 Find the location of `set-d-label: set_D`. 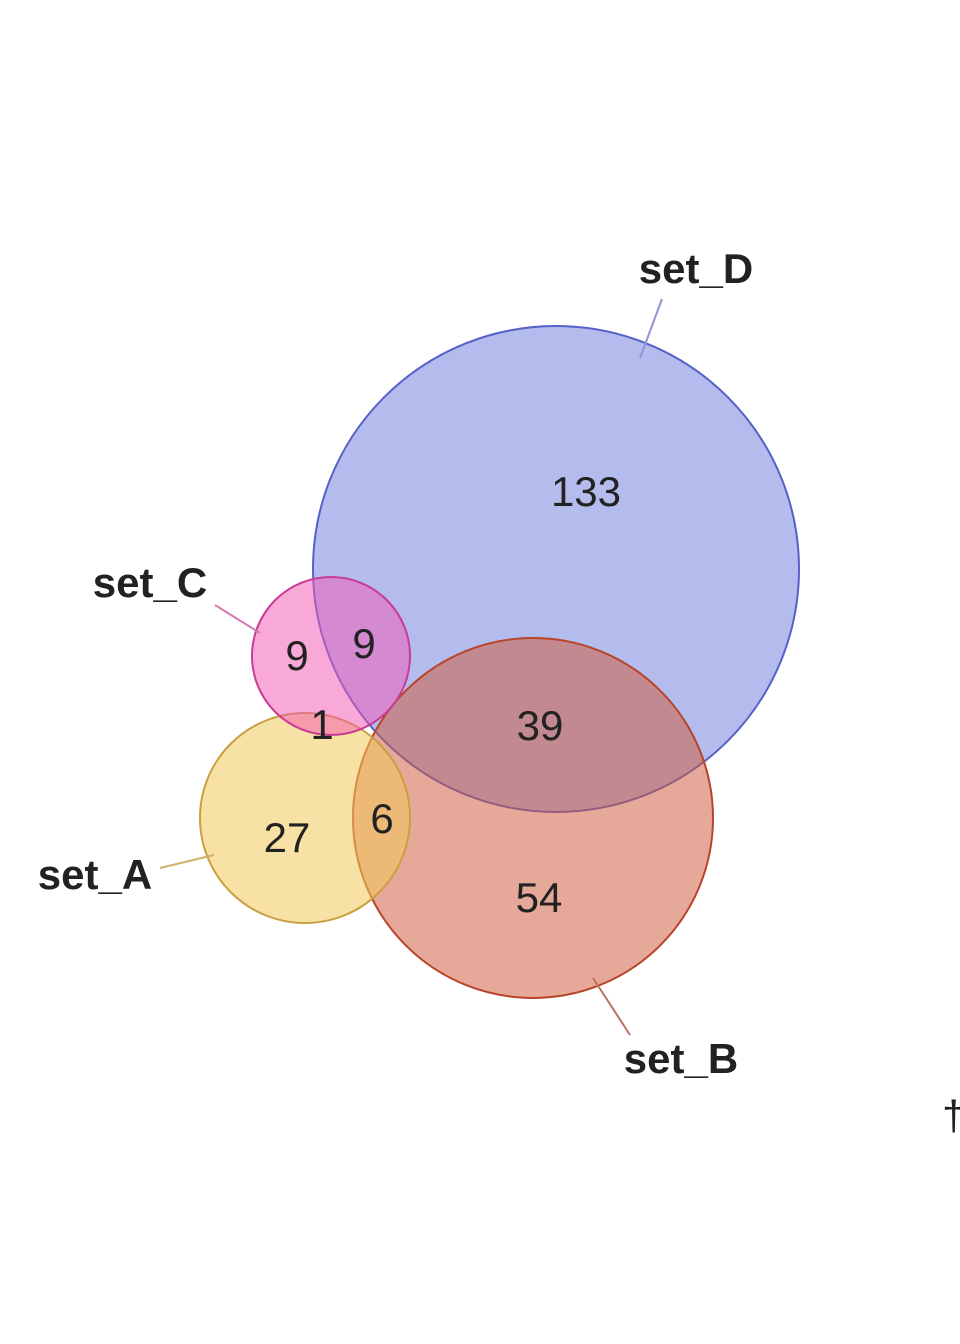

set-d-label: set_D is located at coordinates (696, 268).